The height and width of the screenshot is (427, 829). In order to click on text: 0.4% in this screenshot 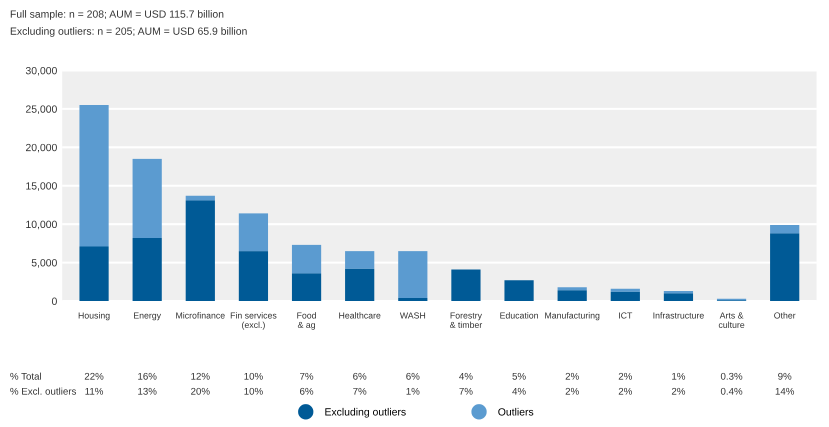, I will do `click(731, 391)`.